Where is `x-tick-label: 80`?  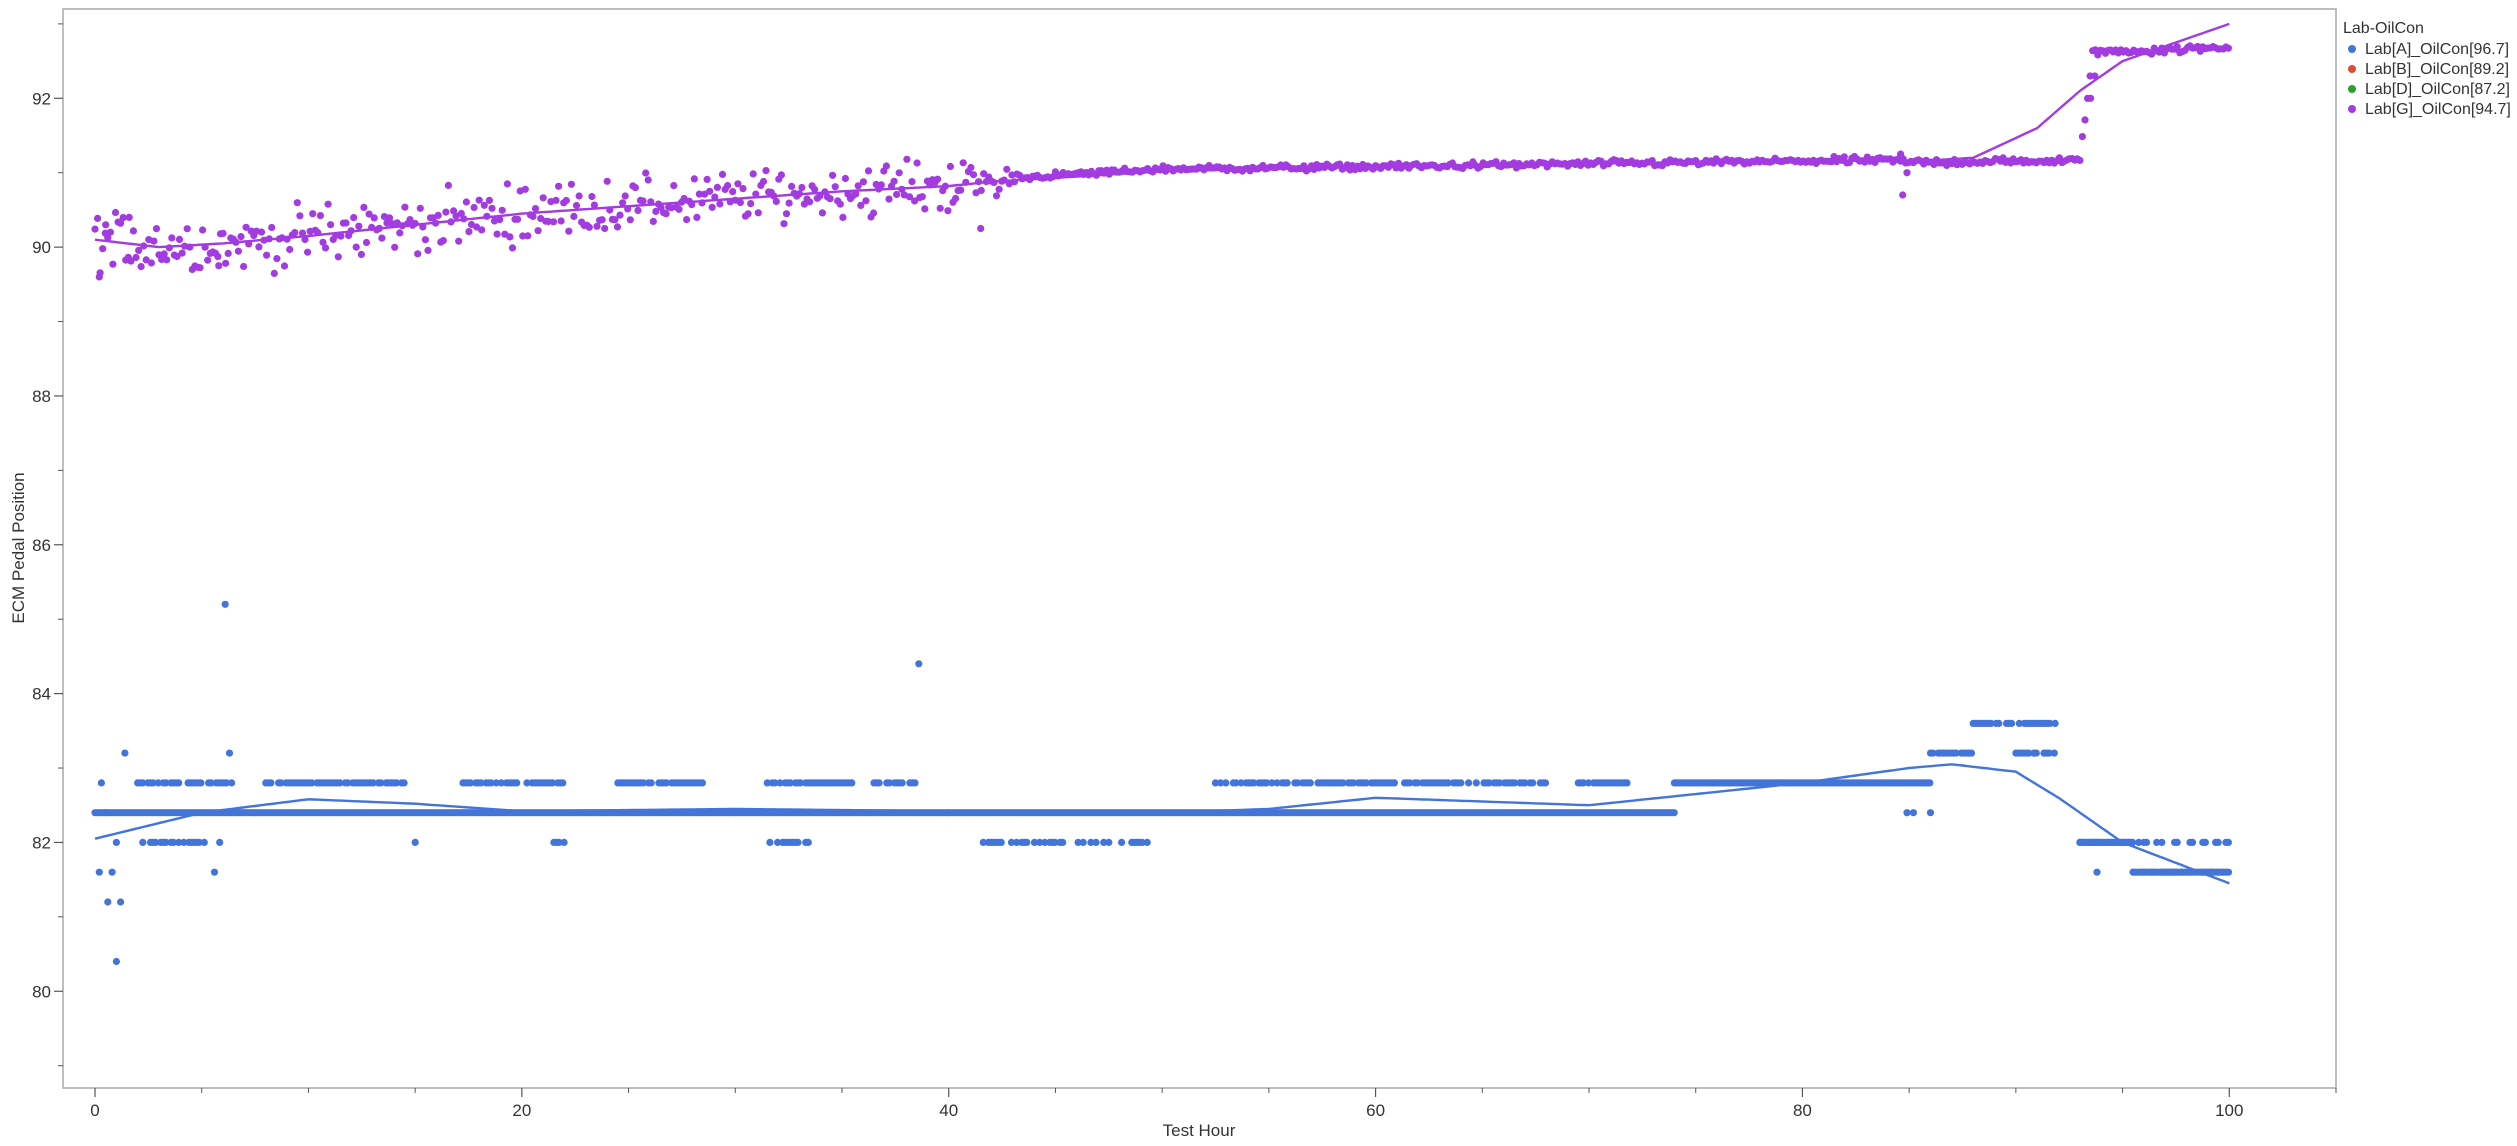
x-tick-label: 80 is located at coordinates (1802, 1110).